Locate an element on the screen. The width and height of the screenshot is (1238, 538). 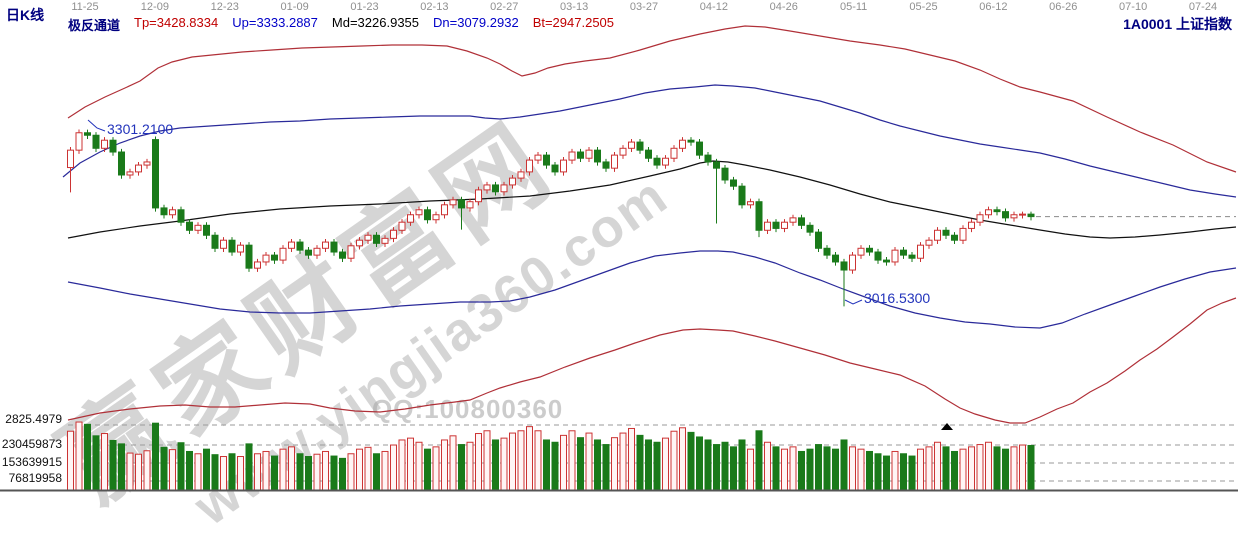
date-label: 05-11 is located at coordinates (853, 7).